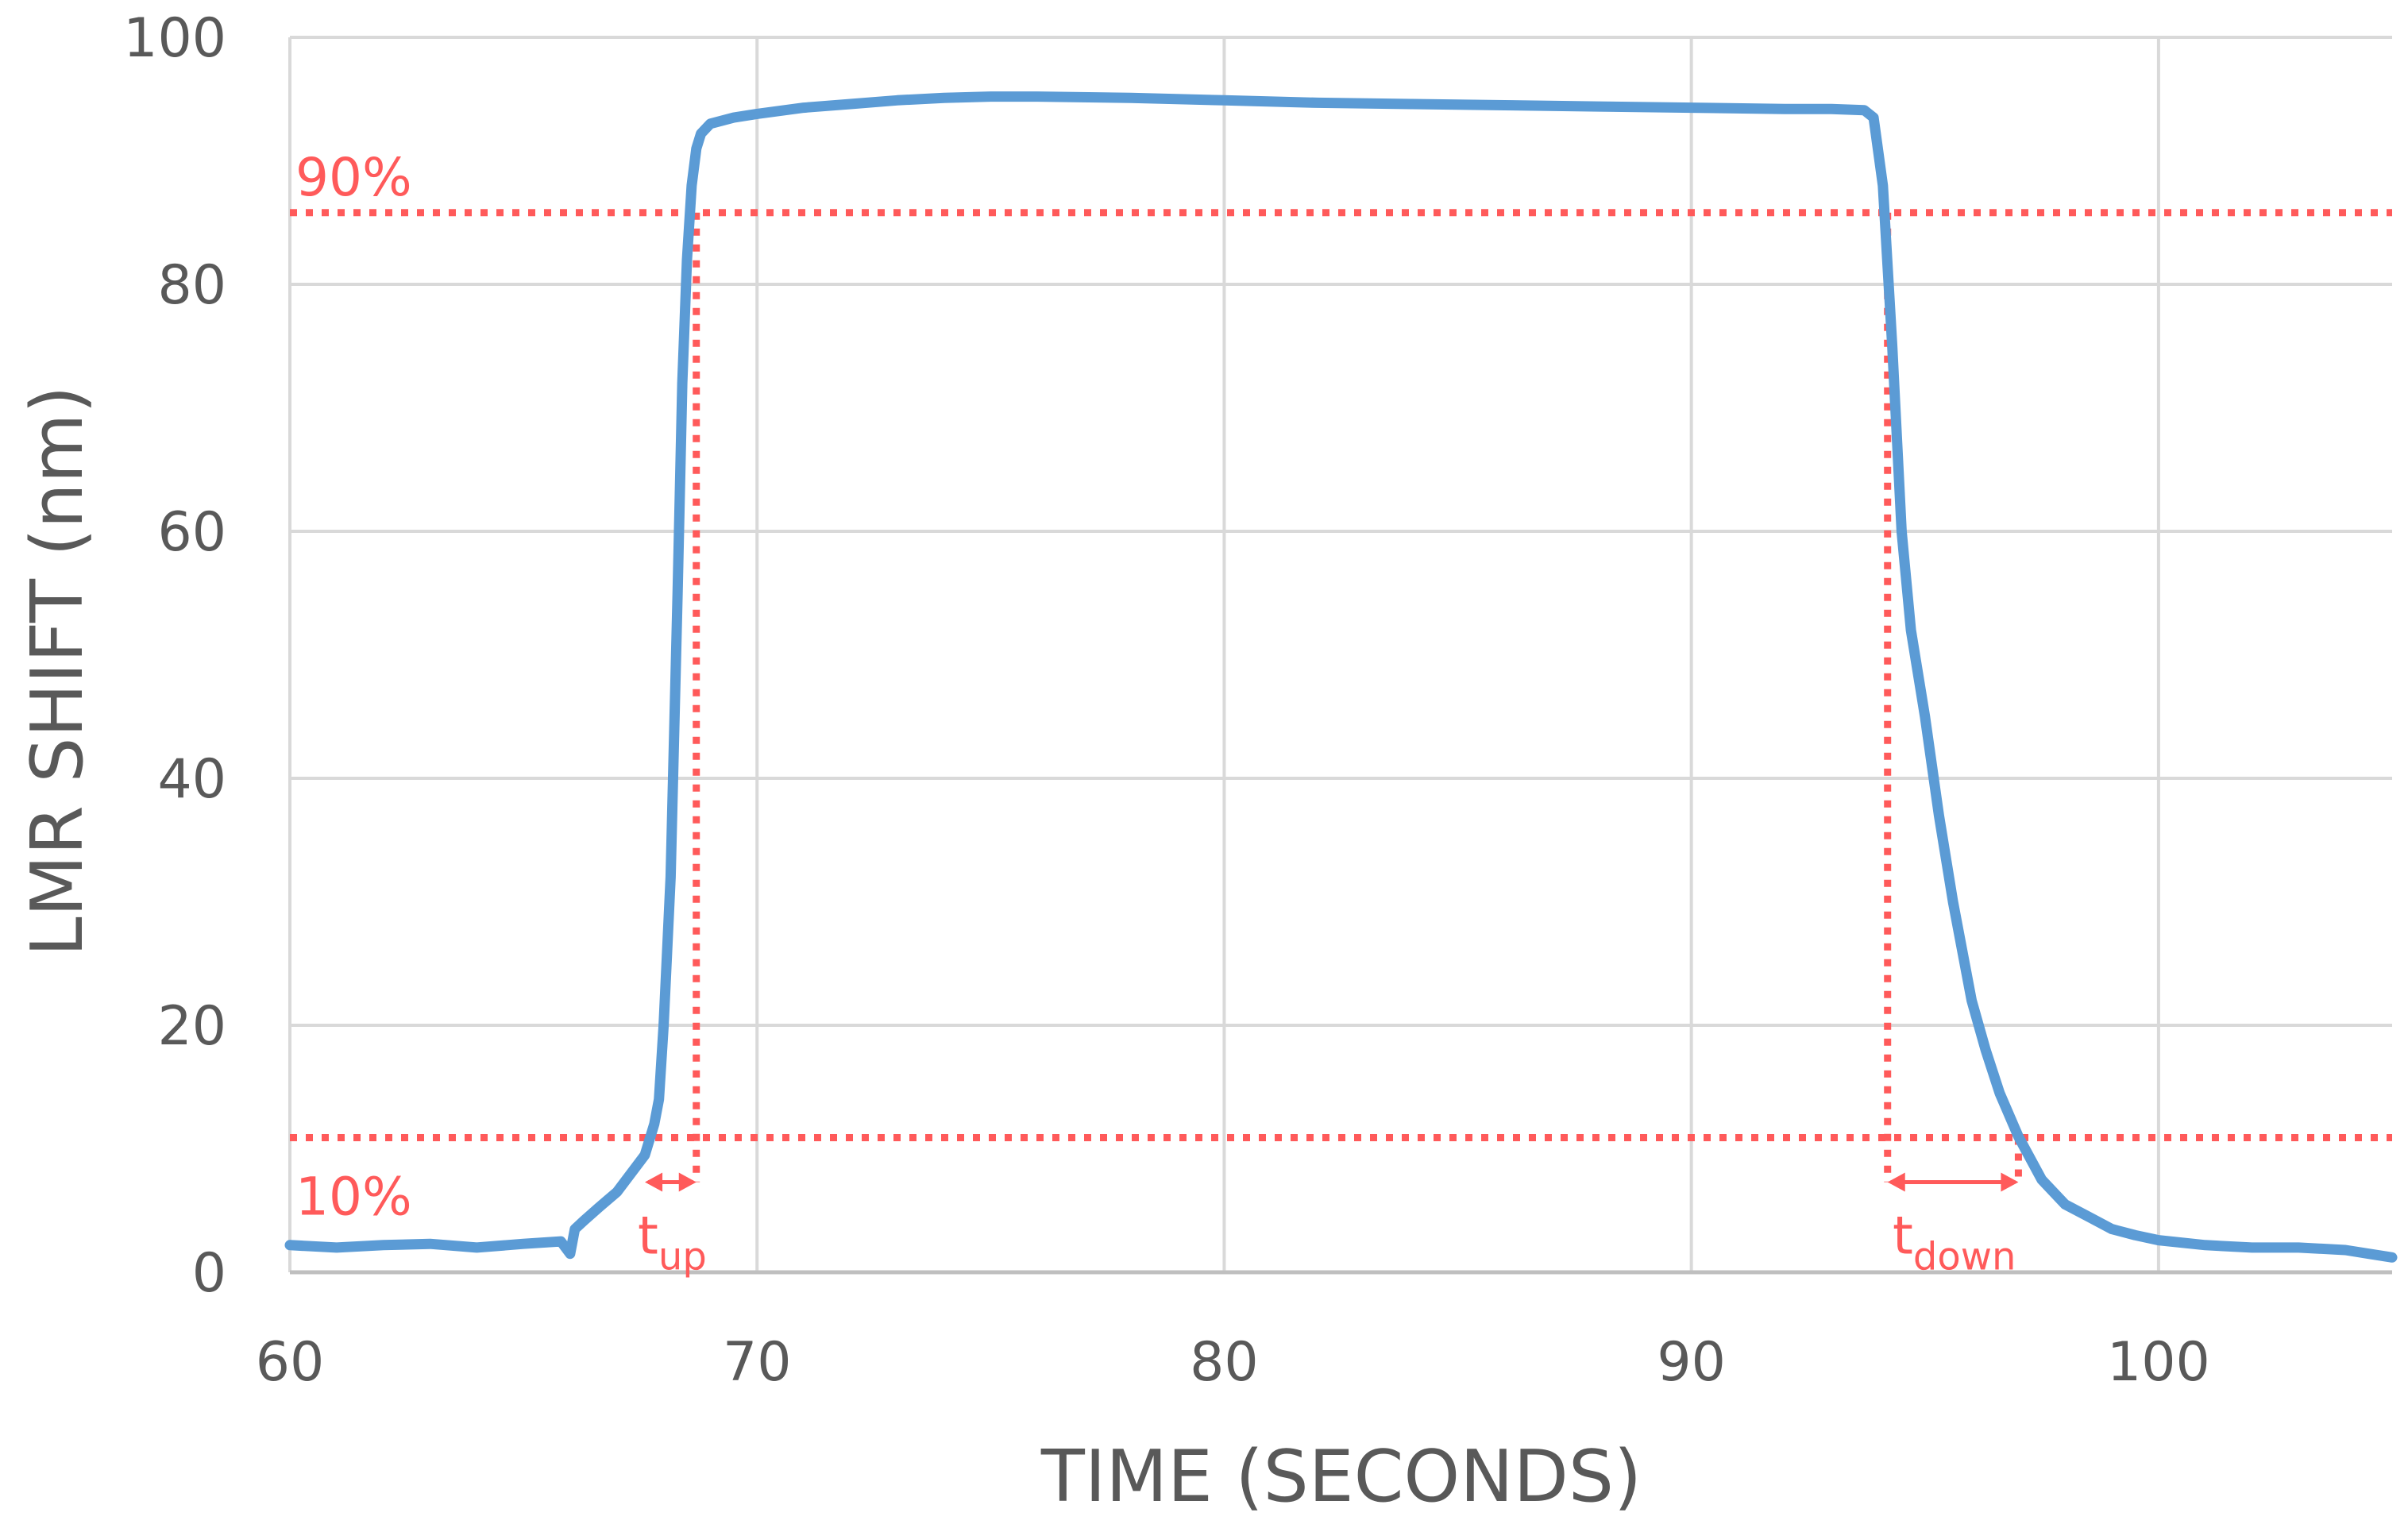 Image resolution: width=2408 pixels, height=1528 pixels. What do you see at coordinates (57, 672) in the screenshot?
I see `y-axis-title: LMR SHIFT (nm)` at bounding box center [57, 672].